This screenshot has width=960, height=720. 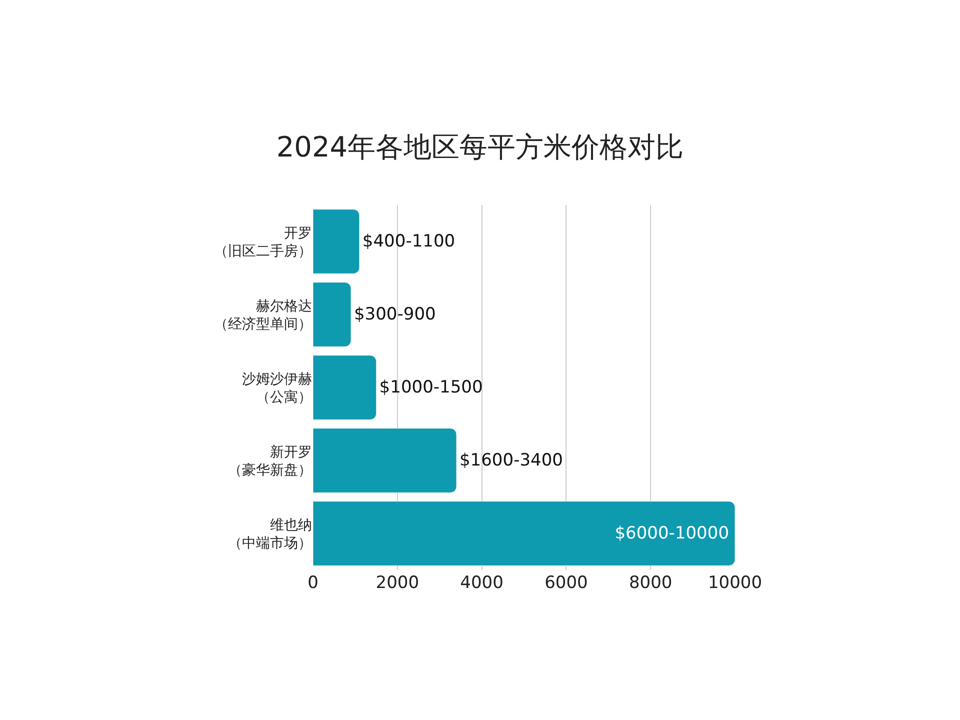 What do you see at coordinates (671, 534) in the screenshot?
I see `data-label: $6000-10000` at bounding box center [671, 534].